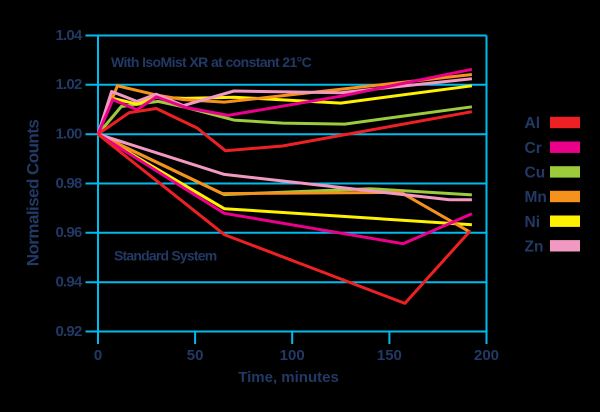 The image size is (600, 412). Describe the element at coordinates (165, 255) in the screenshot. I see `svg-text: Standard System` at that location.